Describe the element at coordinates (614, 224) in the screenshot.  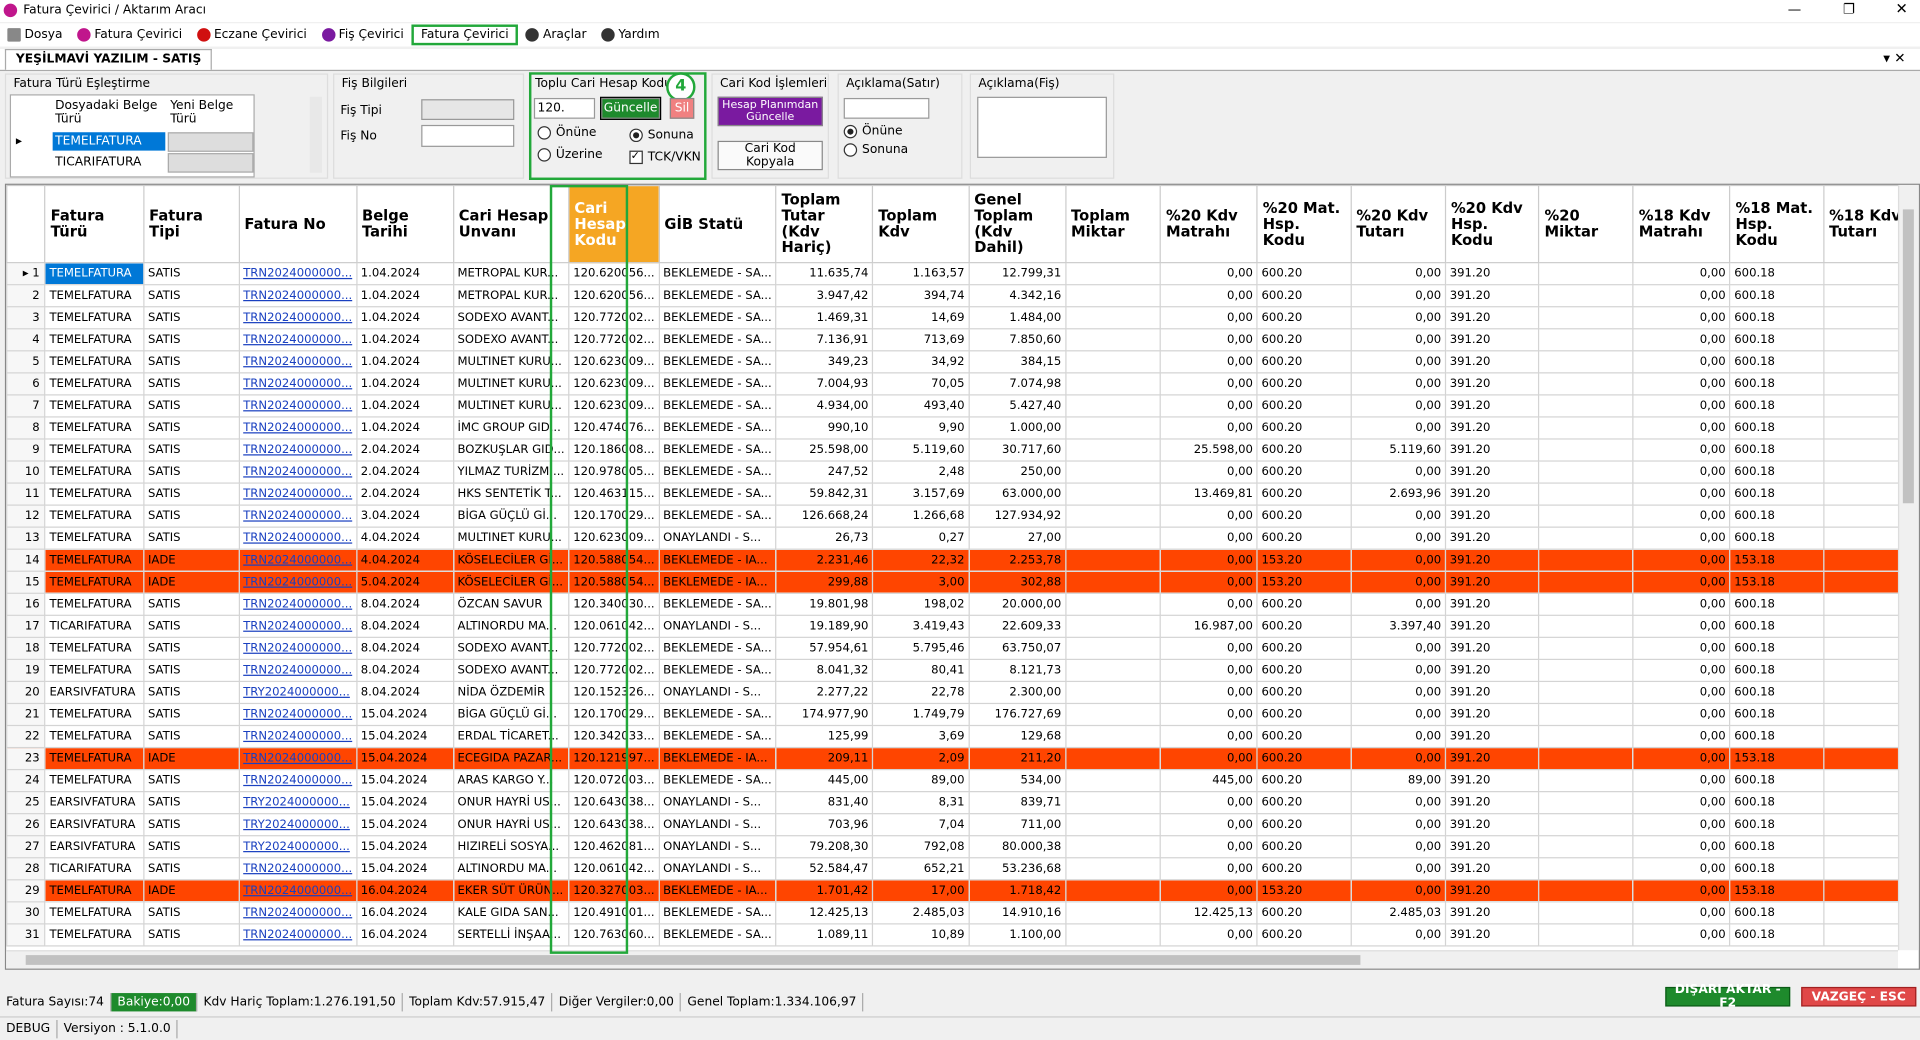
I see `column-header: Cari Hesap Kodu` at that location.